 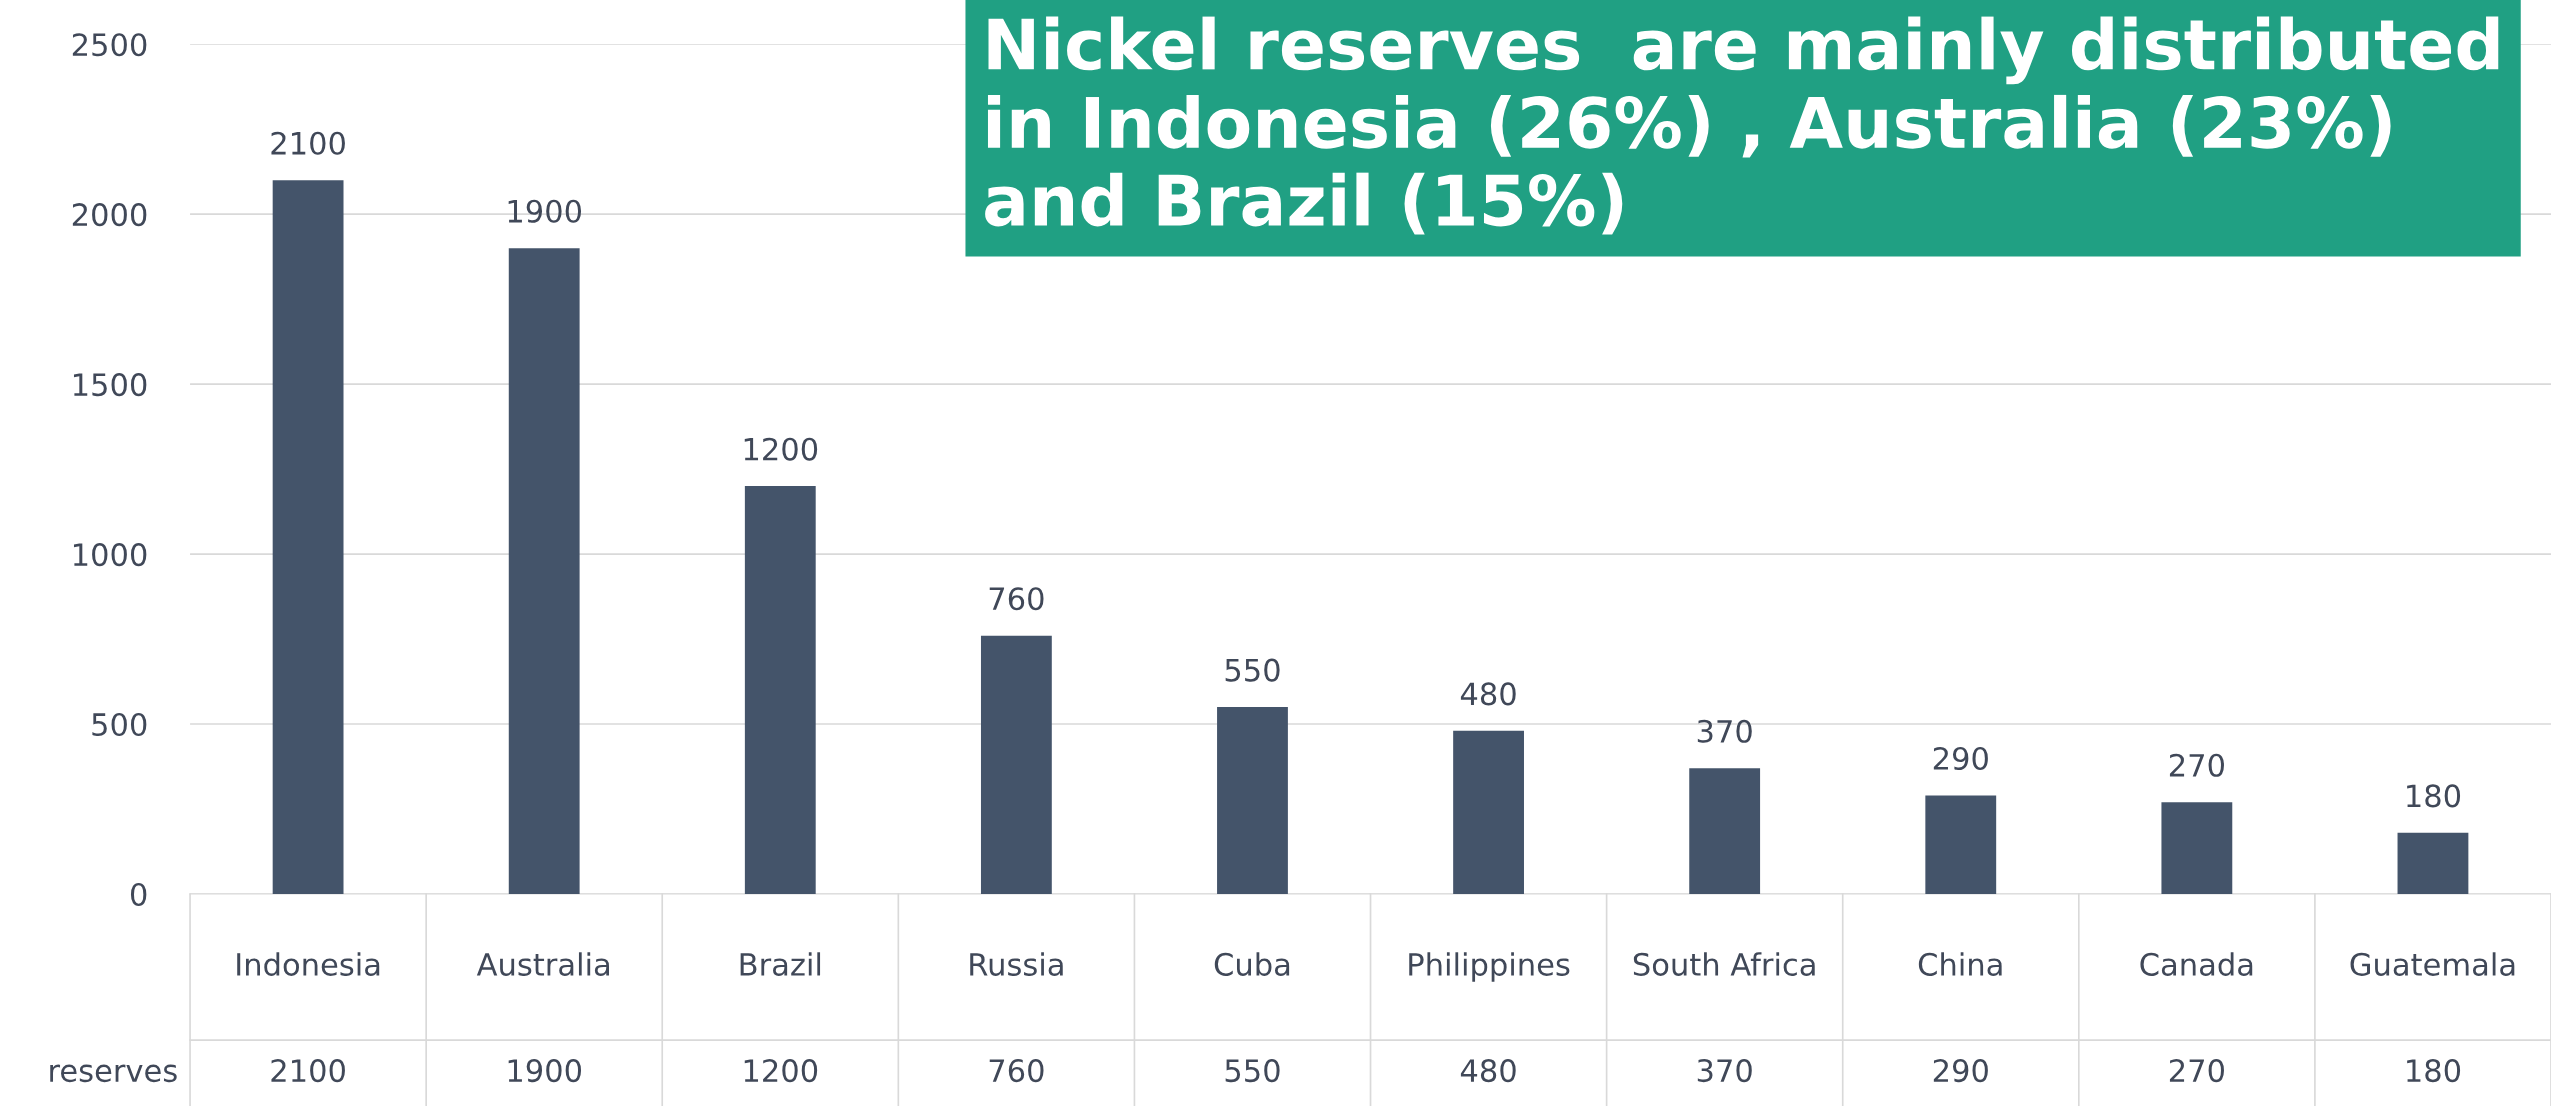 I want to click on data-label: 480, so click(x=1488, y=694).